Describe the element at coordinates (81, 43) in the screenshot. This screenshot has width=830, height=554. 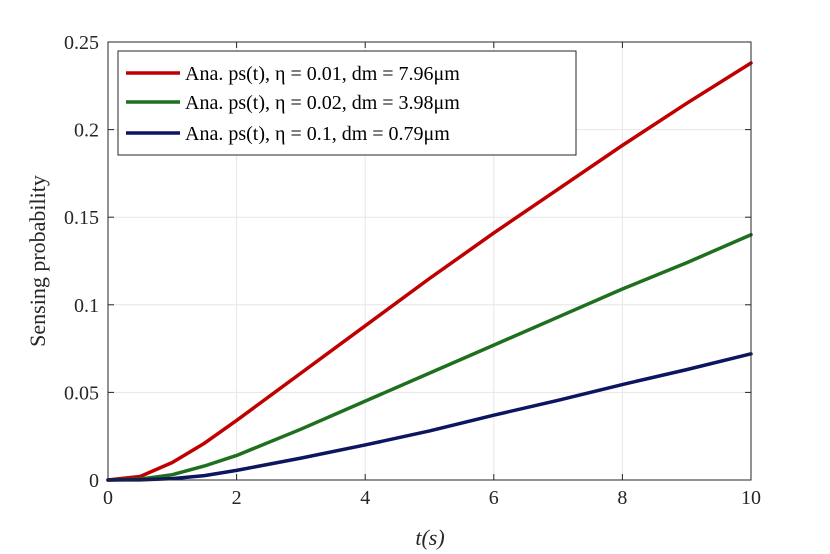
I see `y-tick-label: 0.25` at that location.